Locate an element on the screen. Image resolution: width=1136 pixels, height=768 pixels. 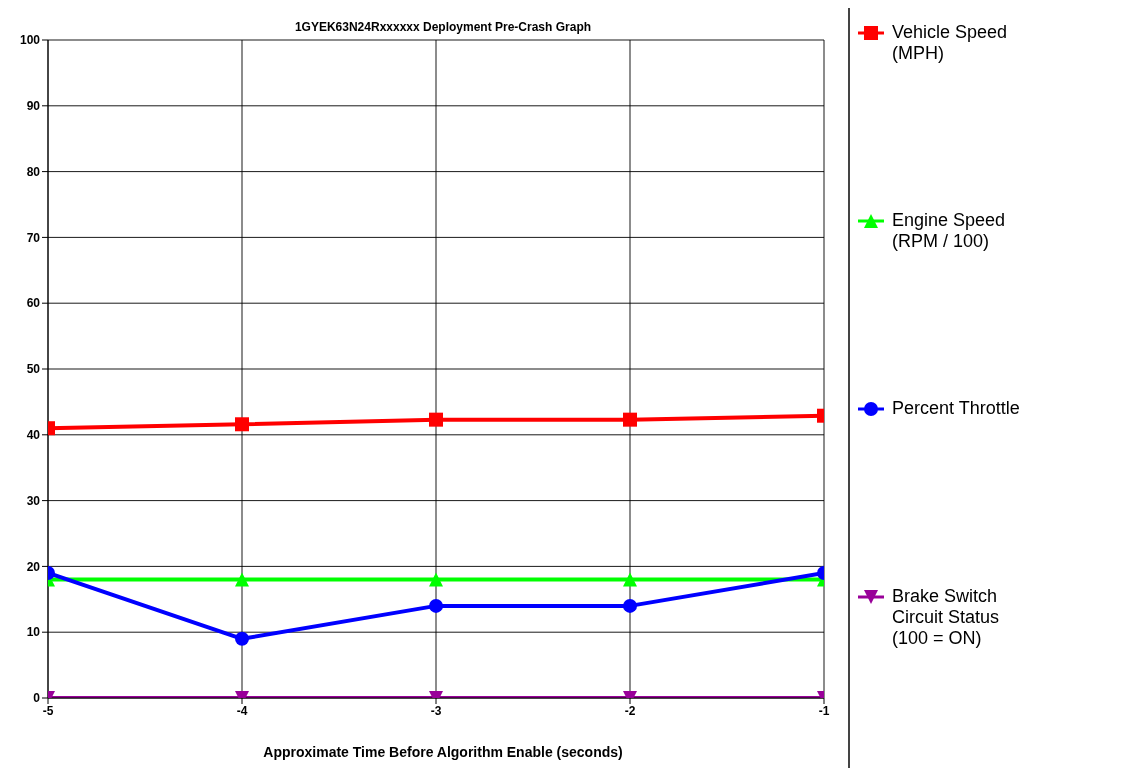
legend-label: Vehicle Speed (MPH) is located at coordinates (950, 43).